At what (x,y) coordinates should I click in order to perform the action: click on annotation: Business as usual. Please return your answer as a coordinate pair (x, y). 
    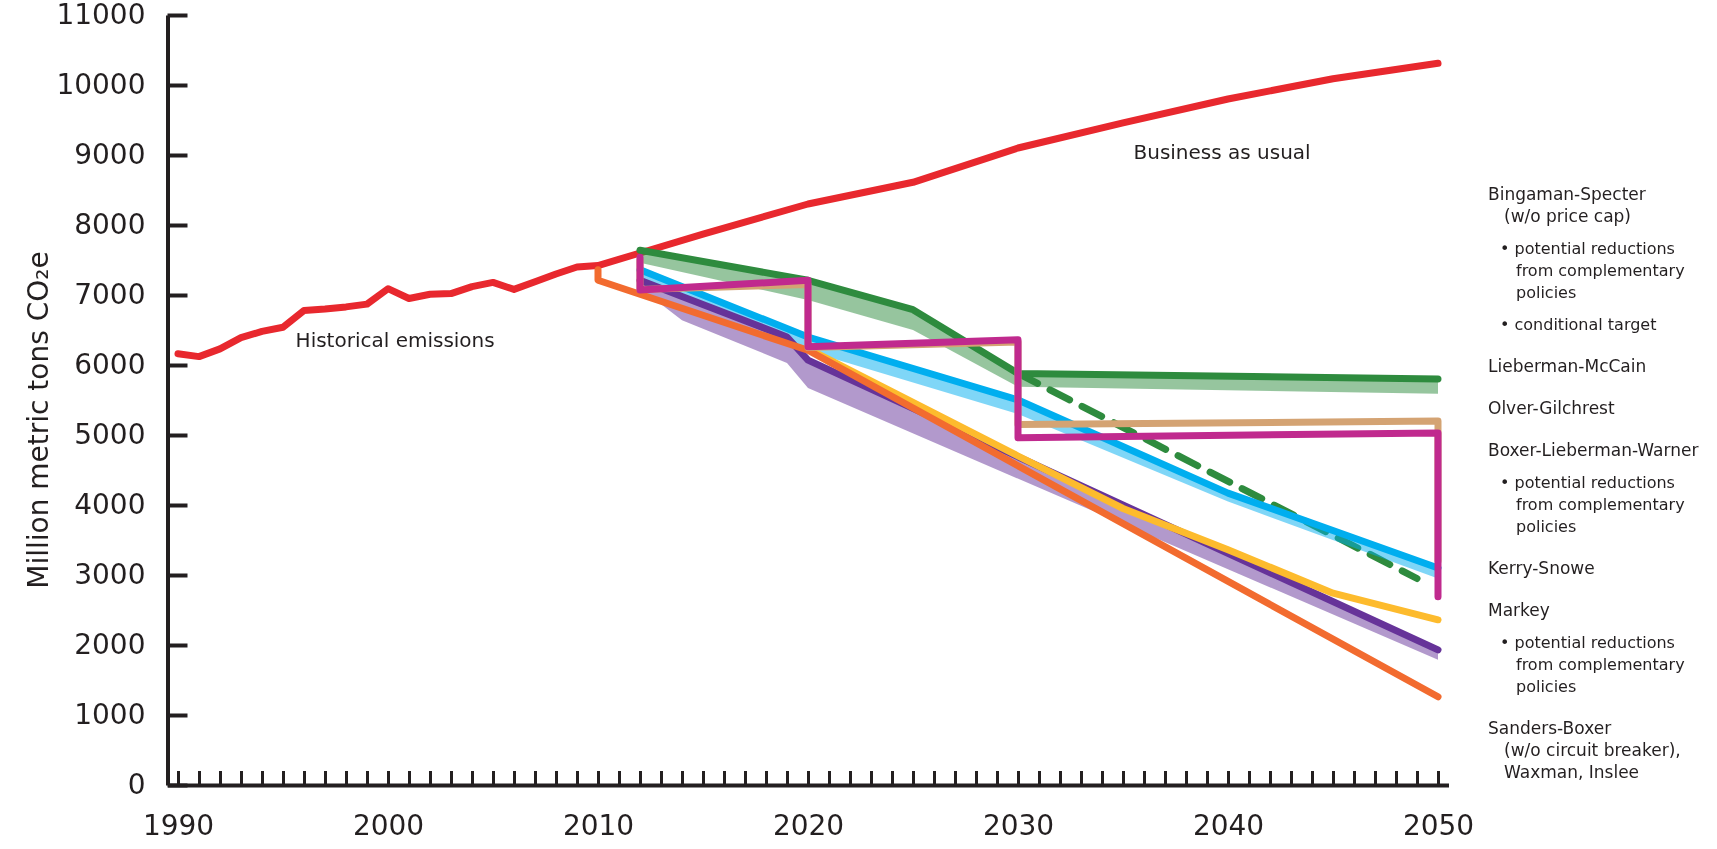
    Looking at the image, I should click on (1222, 152).